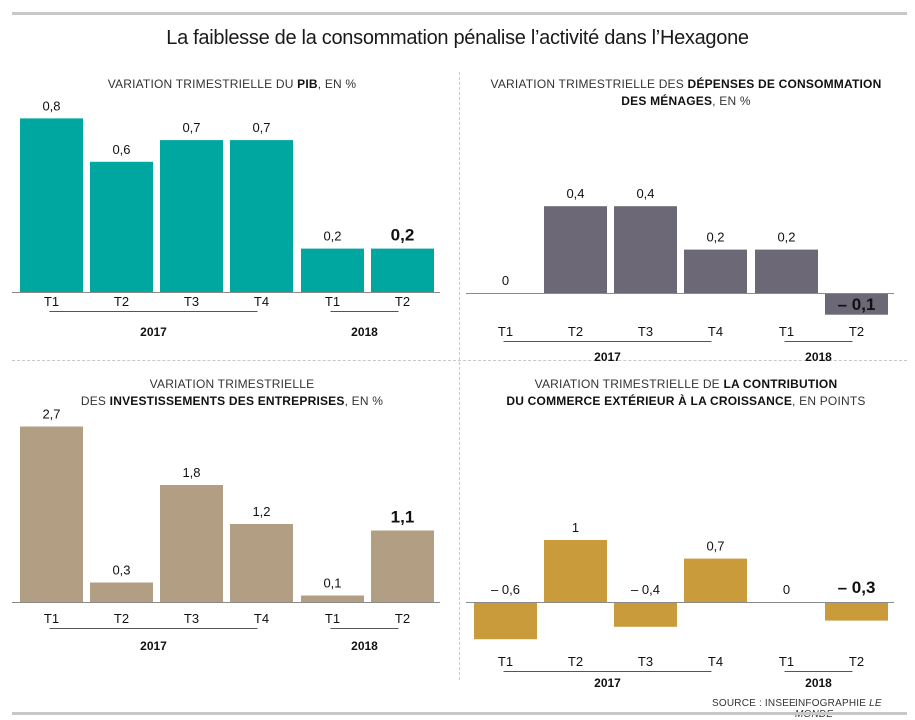 This screenshot has width=915, height=720. What do you see at coordinates (121, 570) in the screenshot?
I see `bar-value-label: 0,3` at bounding box center [121, 570].